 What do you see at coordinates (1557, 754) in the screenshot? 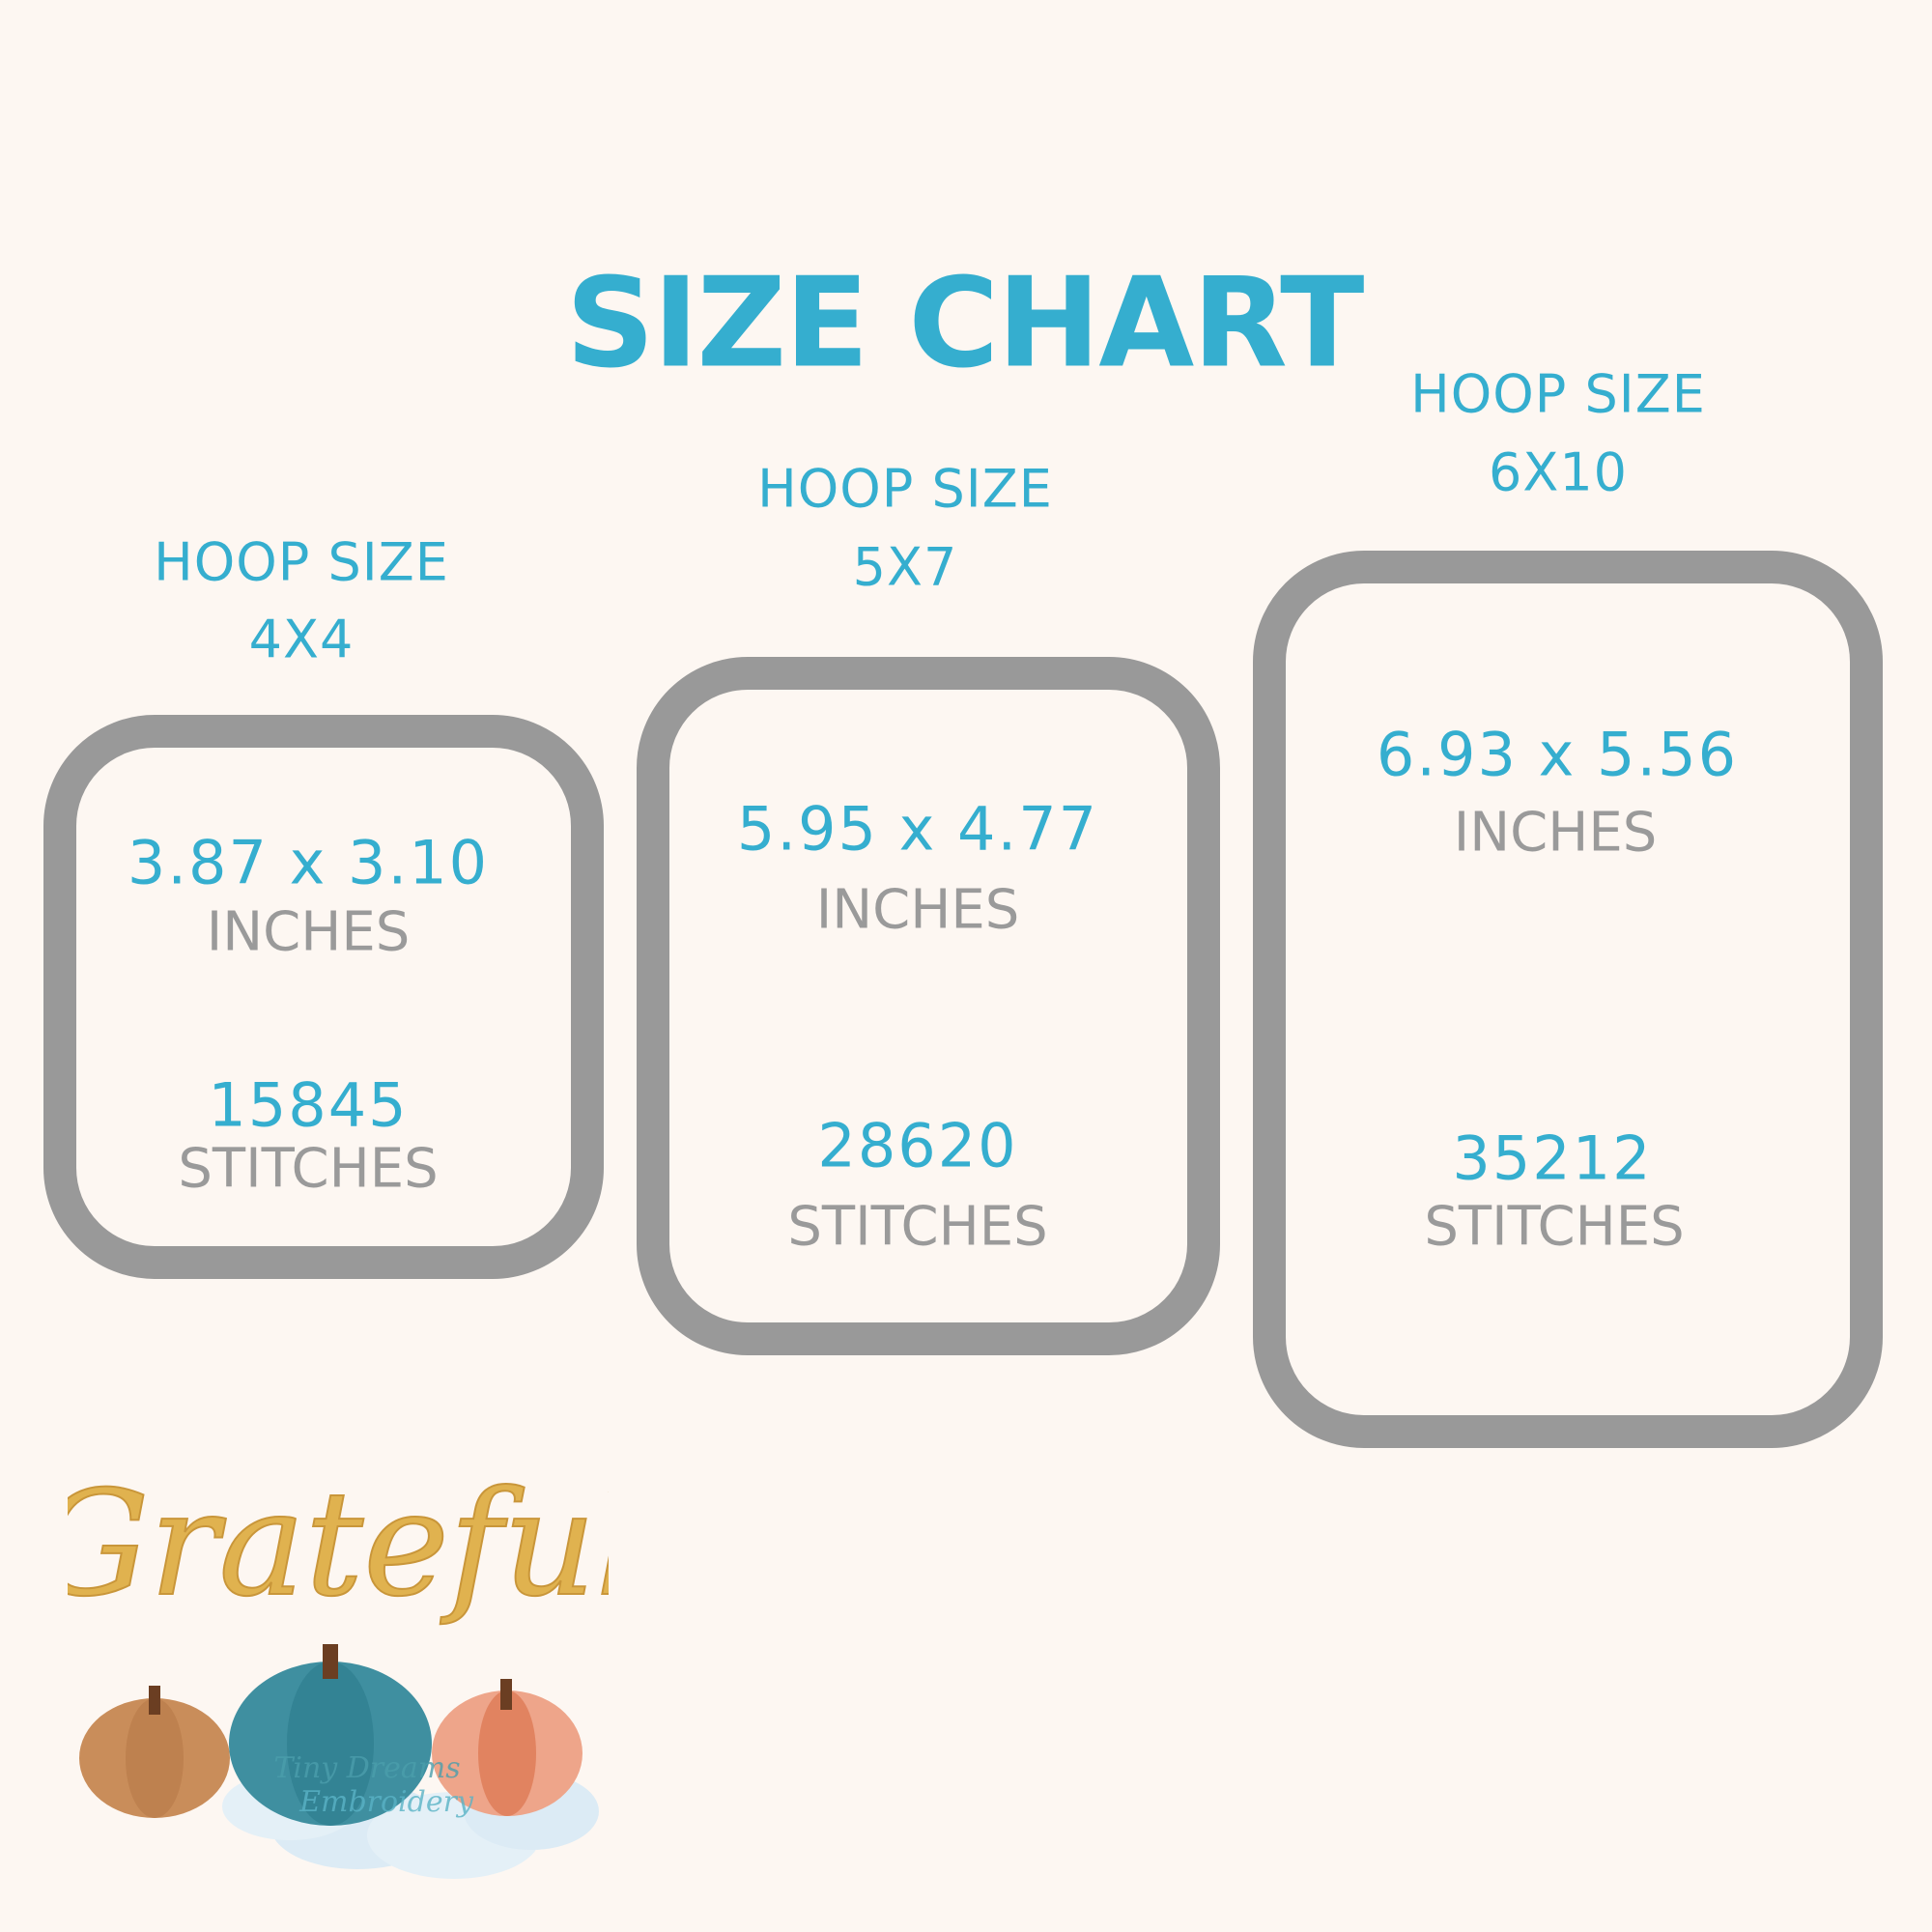
I see `design-dimensions: 6.93 x 5.56` at bounding box center [1557, 754].